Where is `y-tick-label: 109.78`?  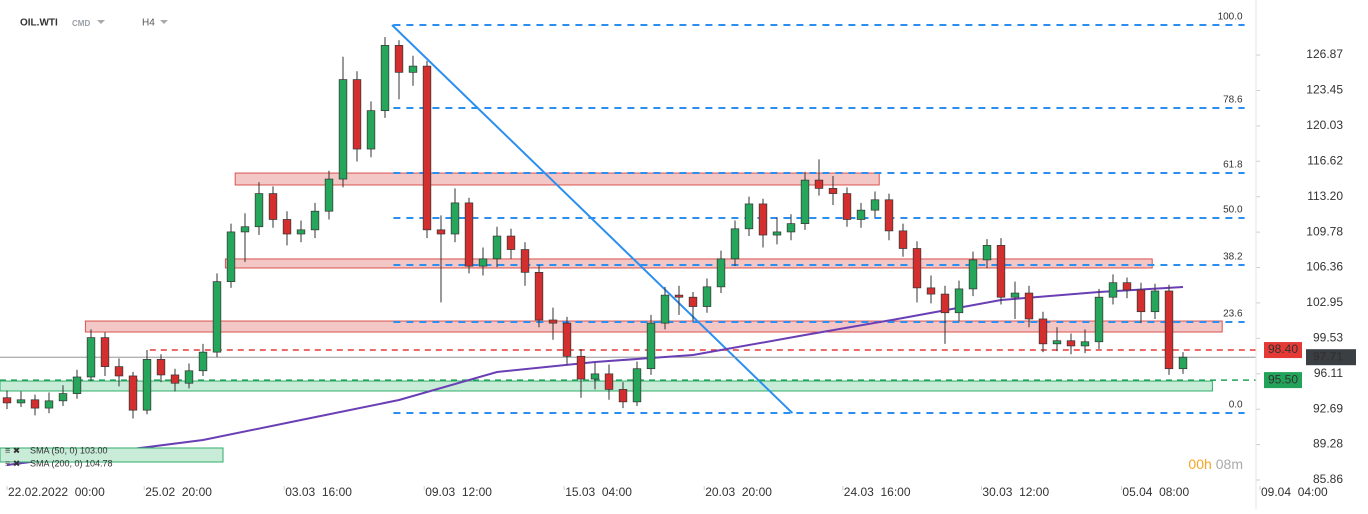
y-tick-label: 109.78 is located at coordinates (1324, 231).